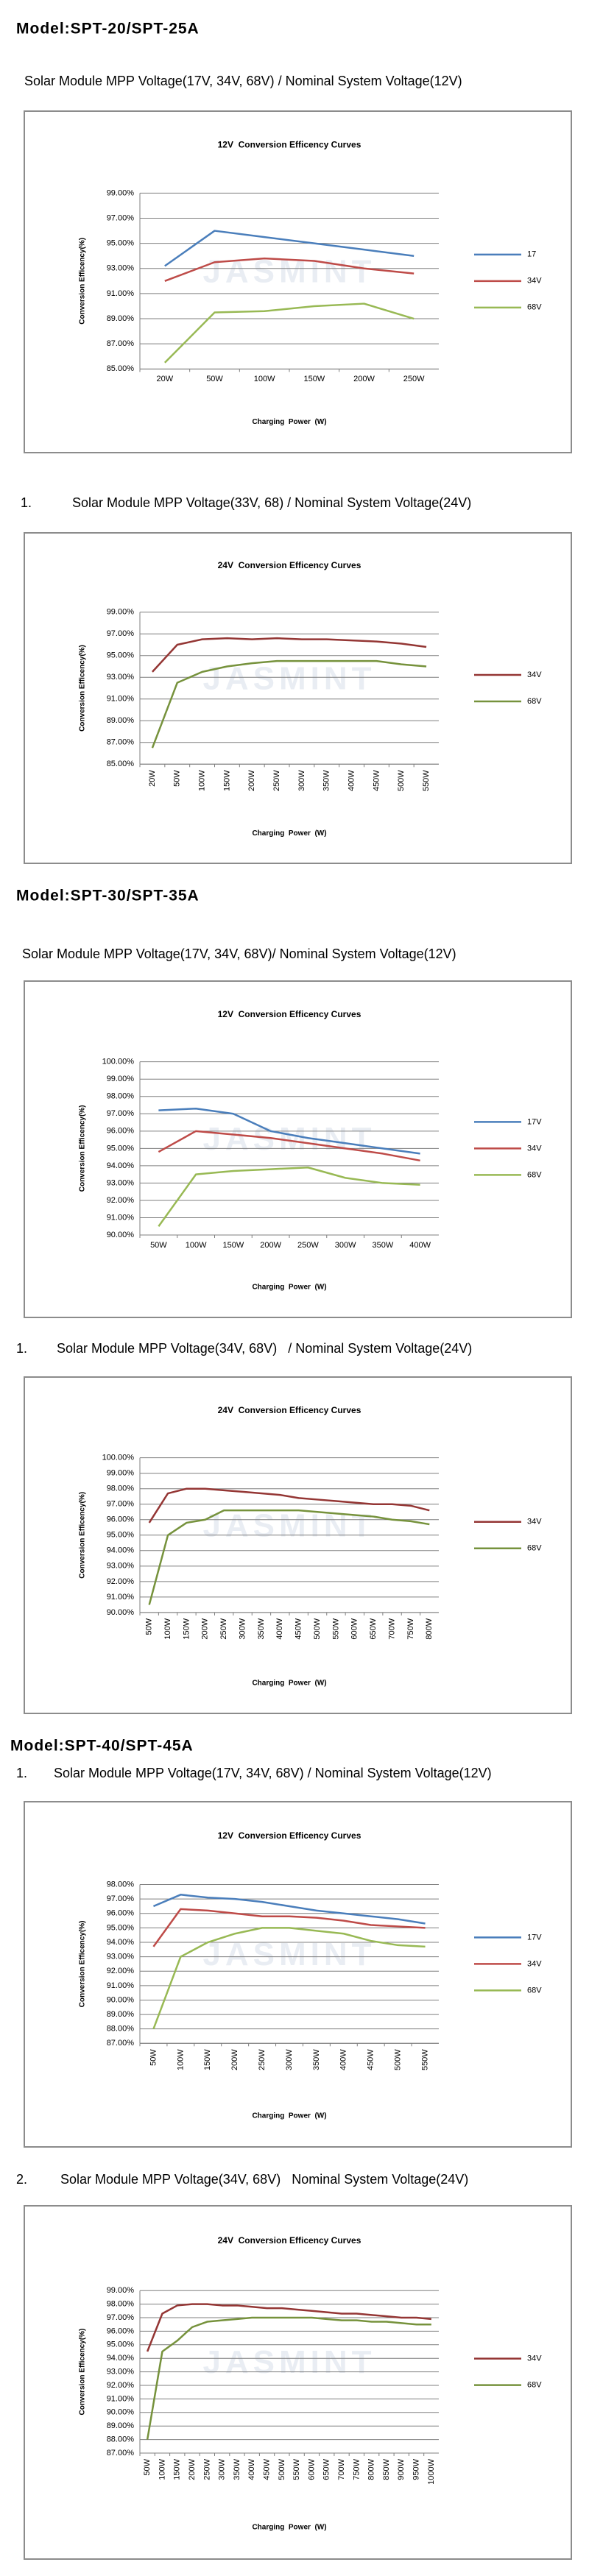  I want to click on model-heading: Model:SPT-20/SPT-25A, so click(108, 29).